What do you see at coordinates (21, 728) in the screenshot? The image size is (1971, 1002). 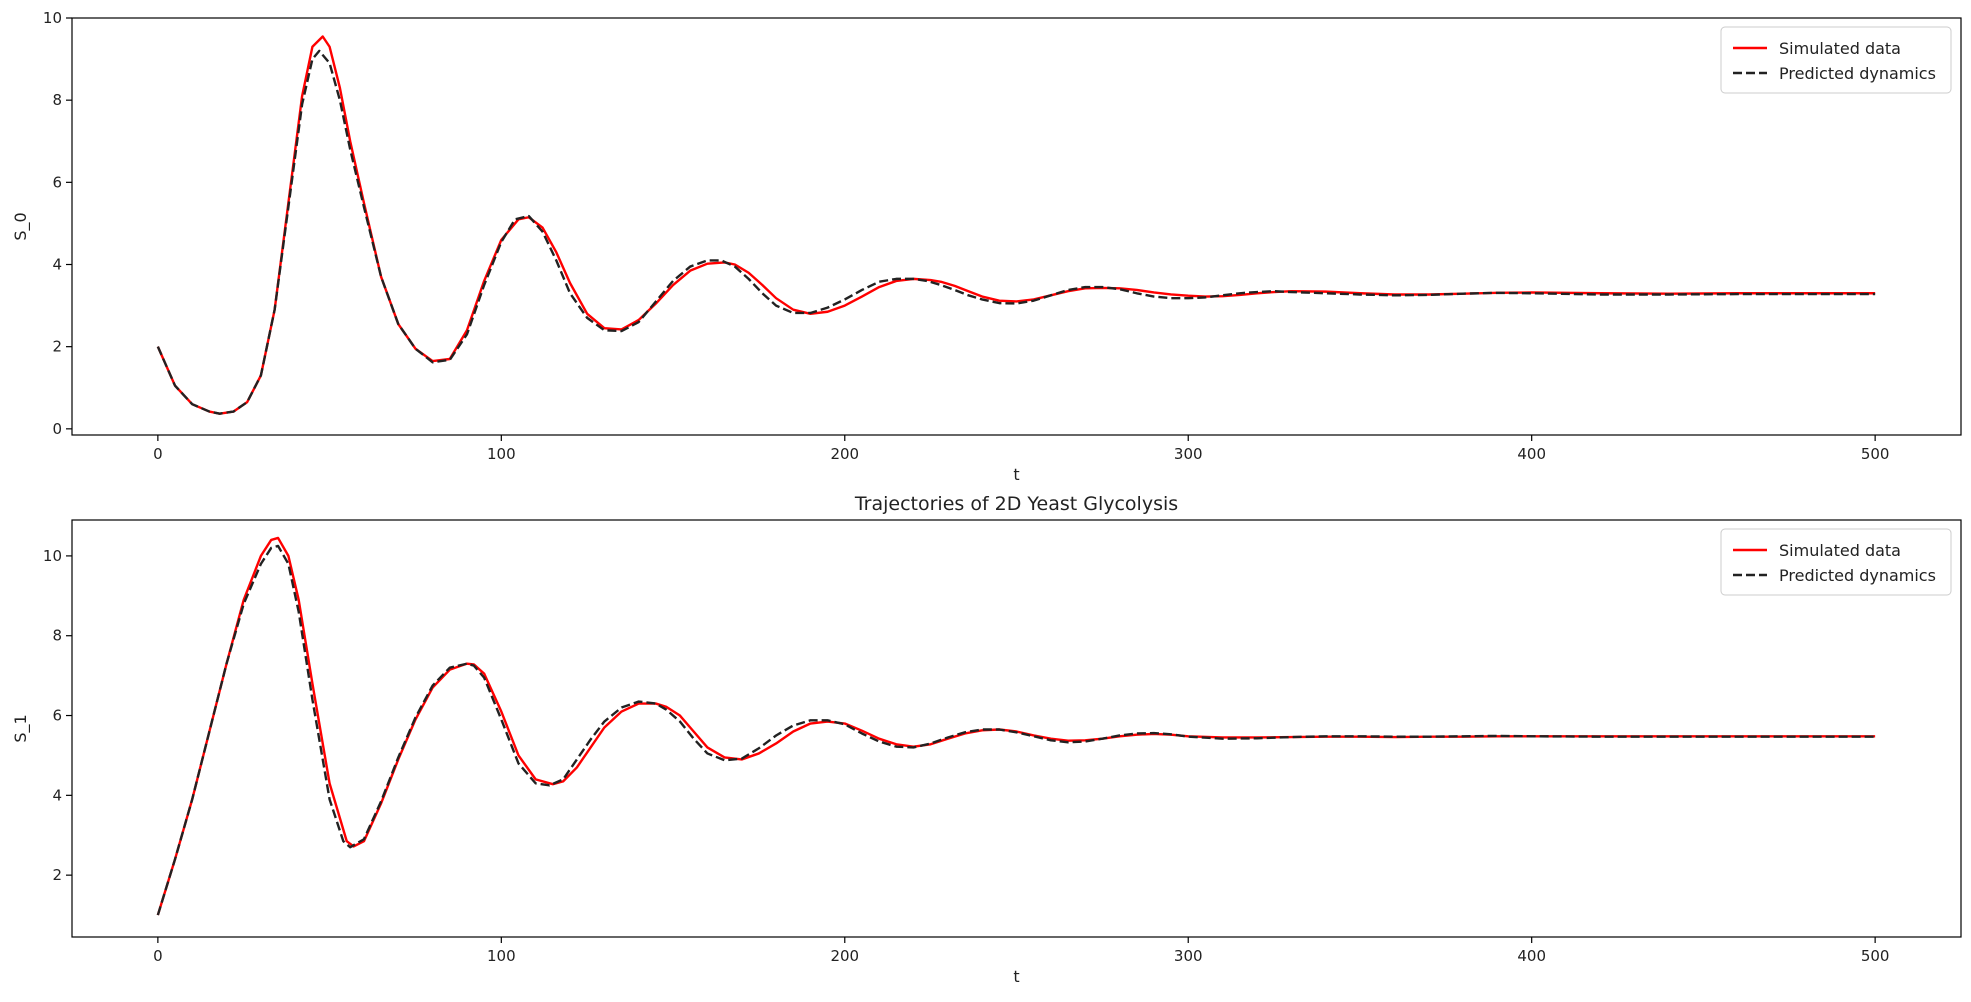 I see `y-axis-label: S_1` at bounding box center [21, 728].